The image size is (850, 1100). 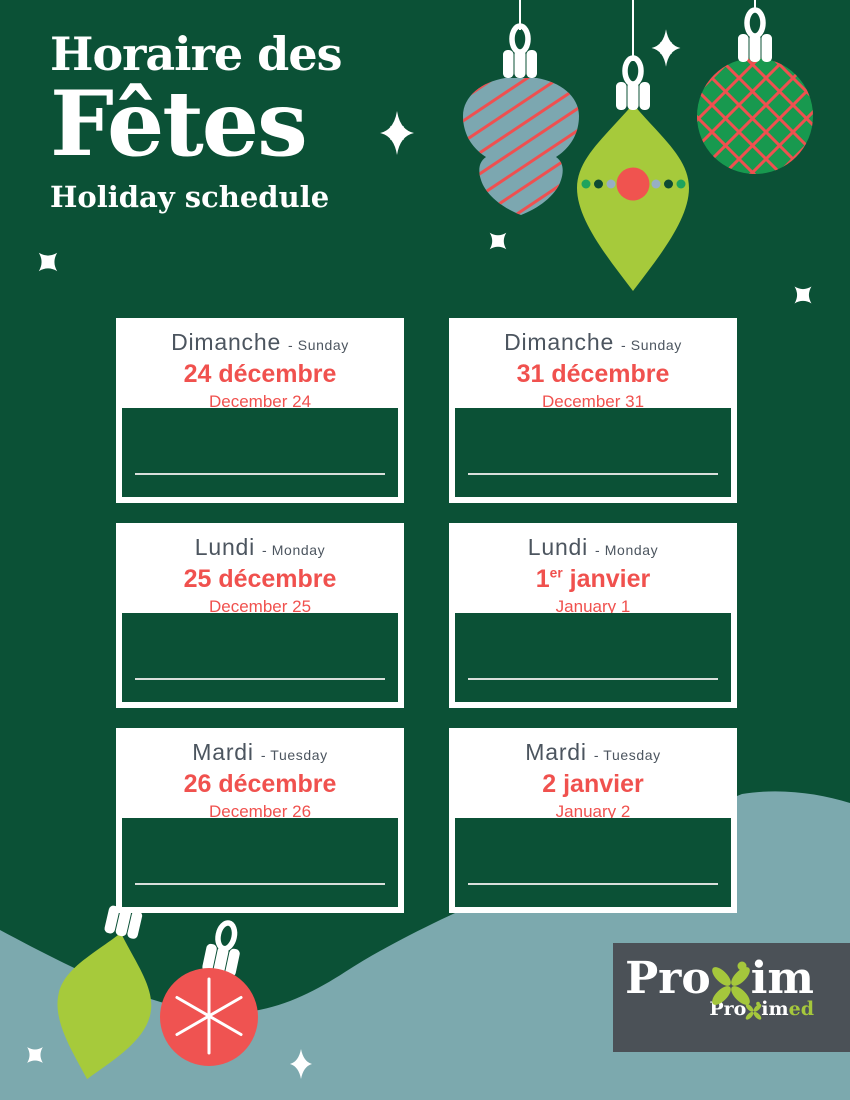 What do you see at coordinates (775, 1008) in the screenshot?
I see `logo-sub-im: im` at bounding box center [775, 1008].